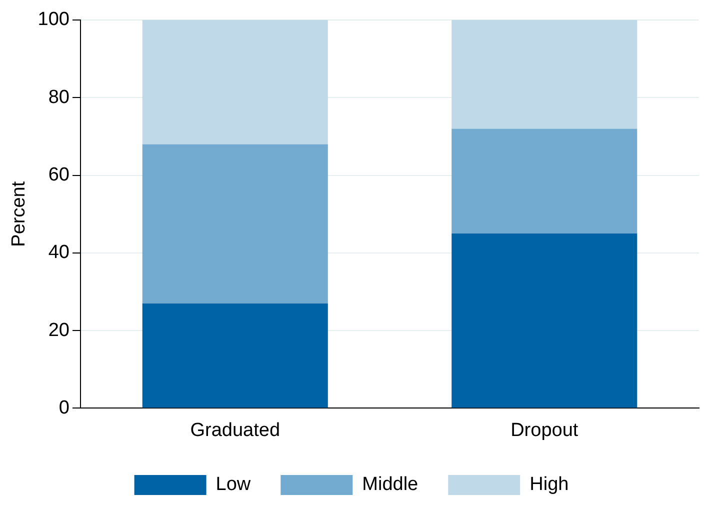  Describe the element at coordinates (544, 430) in the screenshot. I see `x-tick-label: Dropout` at that location.